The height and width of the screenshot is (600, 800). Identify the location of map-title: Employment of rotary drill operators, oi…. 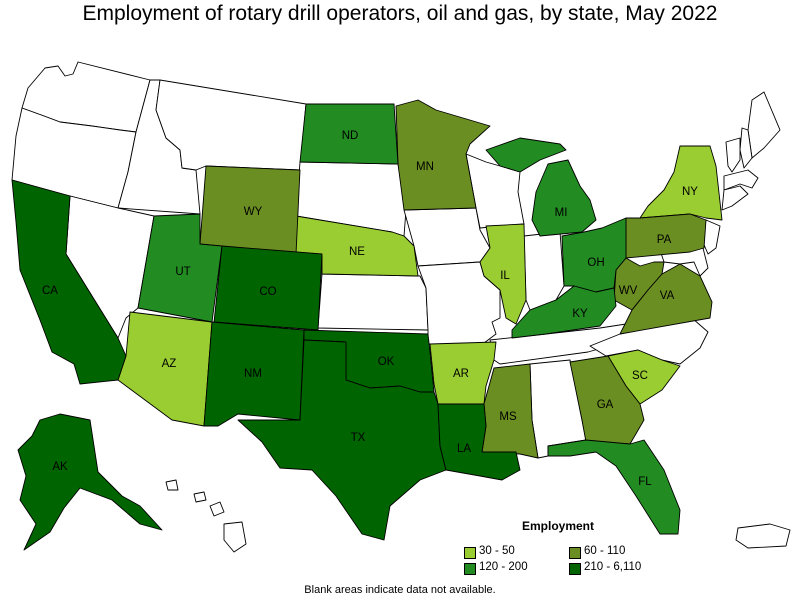
(400, 13).